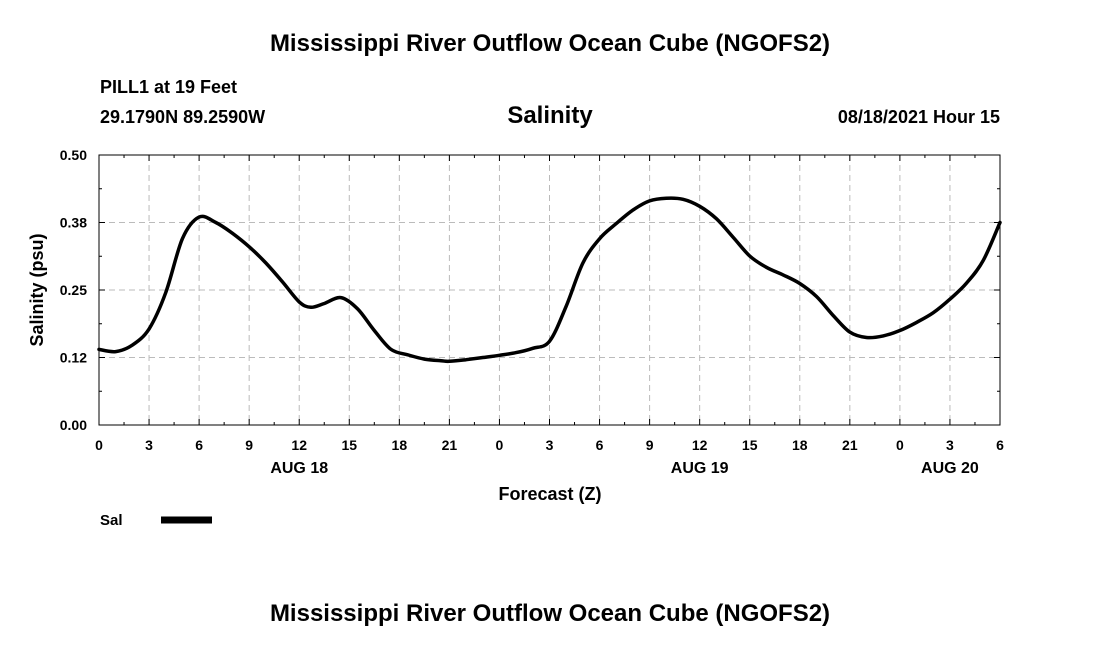 The width and height of the screenshot is (1100, 650). Describe the element at coordinates (918, 117) in the screenshot. I see `forecast-timestamp: 08/18/2021 Hour 15` at that location.